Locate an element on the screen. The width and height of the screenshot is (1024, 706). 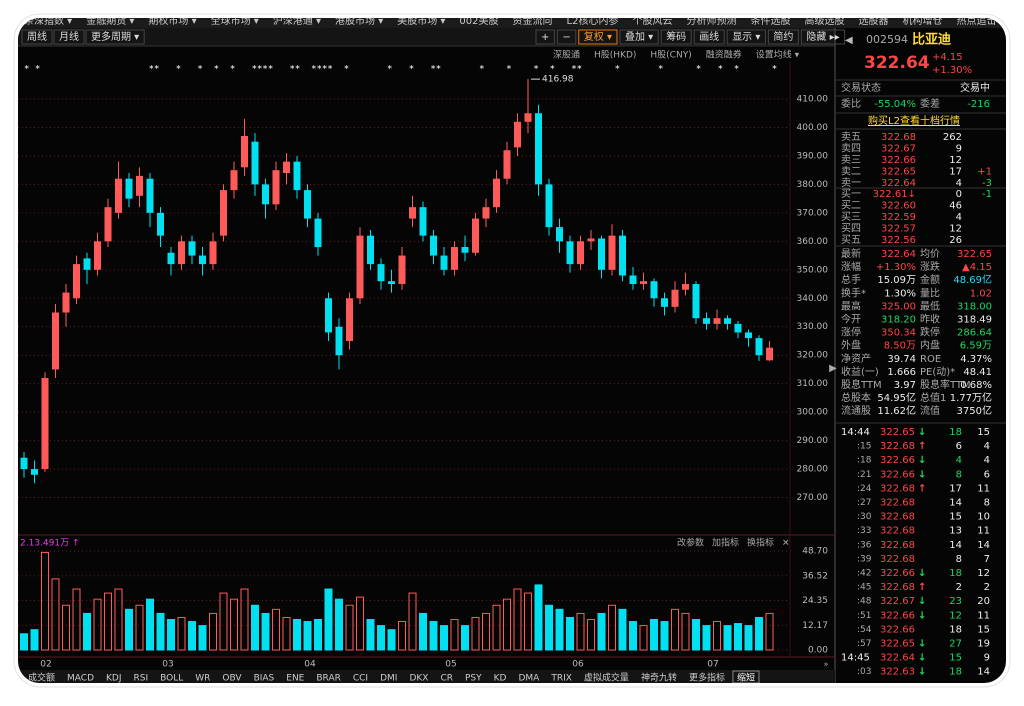
indicator-tab: BIAS is located at coordinates (264, 679).